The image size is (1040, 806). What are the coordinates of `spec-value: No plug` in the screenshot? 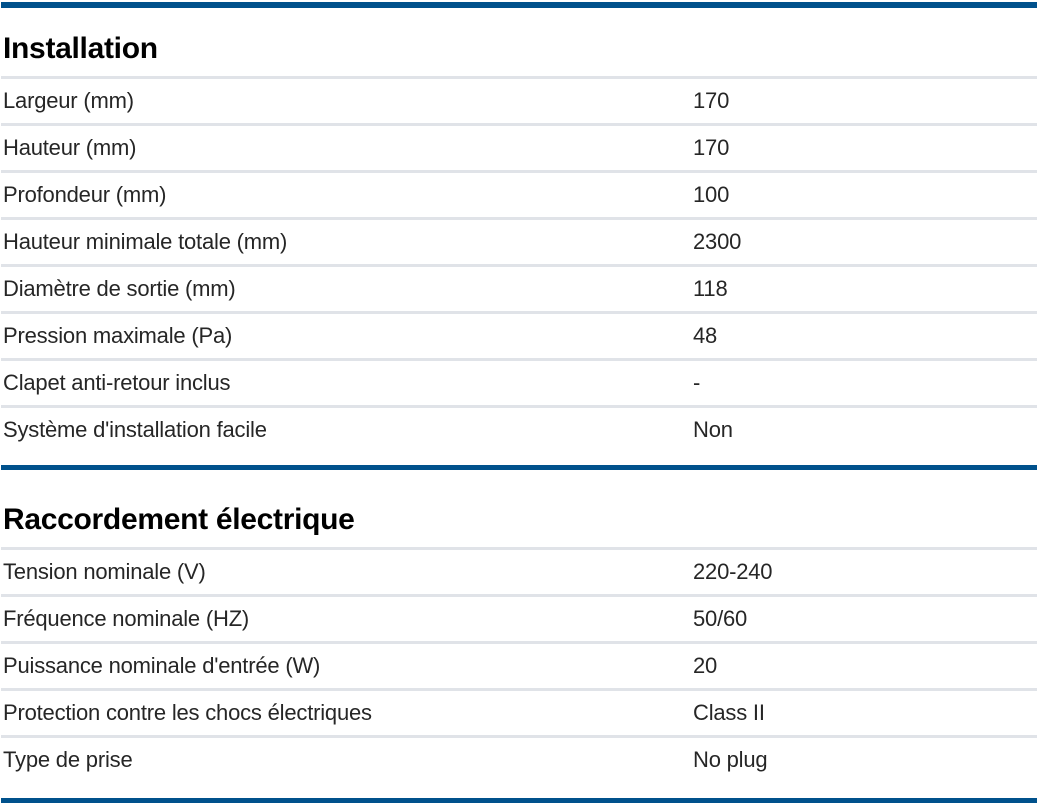 It's located at (730, 759).